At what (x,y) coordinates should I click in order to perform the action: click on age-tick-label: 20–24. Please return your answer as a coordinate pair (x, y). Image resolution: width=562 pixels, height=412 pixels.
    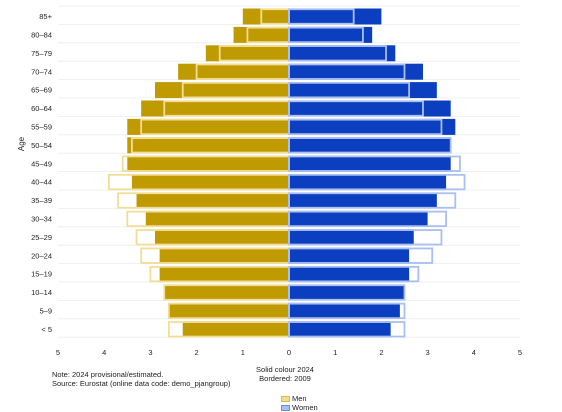
    Looking at the image, I should click on (41, 255).